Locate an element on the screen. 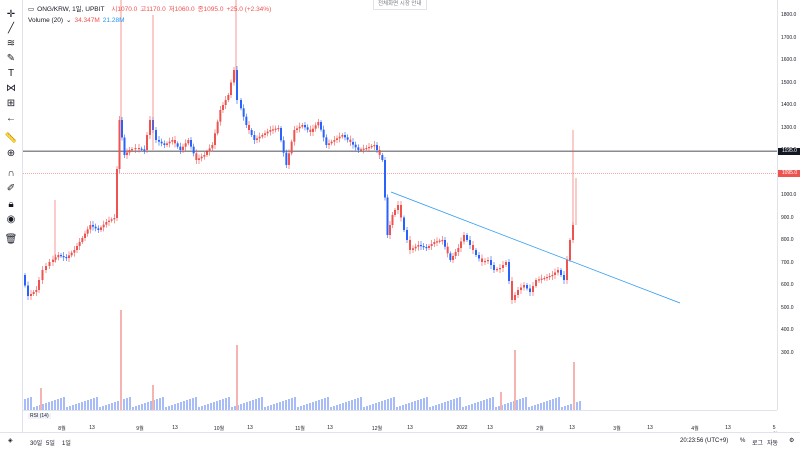 This screenshot has width=800, height=451. clock: 20:23:56 (UTC+9) is located at coordinates (704, 441).